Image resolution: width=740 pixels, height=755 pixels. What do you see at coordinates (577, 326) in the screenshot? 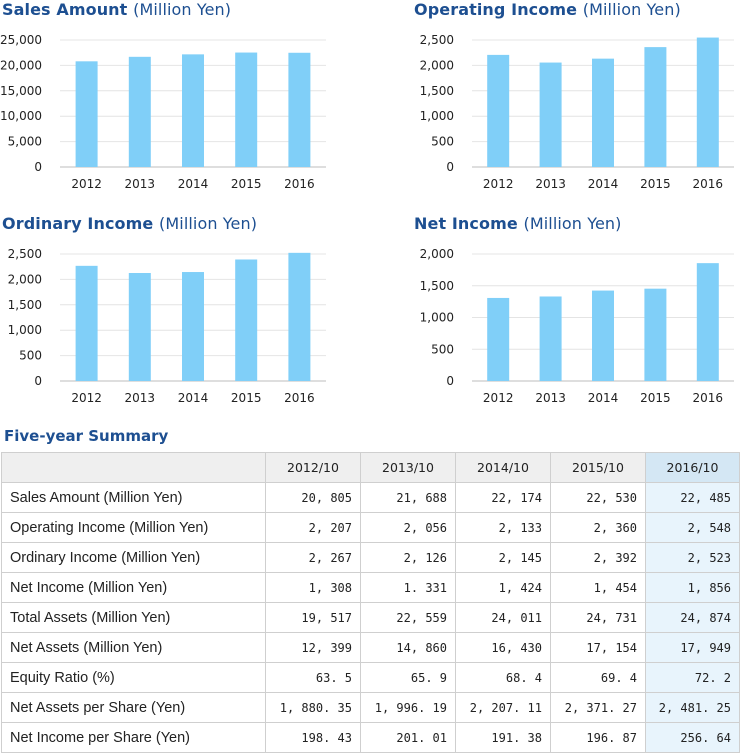
I see `bar-chart-svg: 0 500 1,000 1,500 2,000 2012 2013 2014 2015 2016` at bounding box center [577, 326].